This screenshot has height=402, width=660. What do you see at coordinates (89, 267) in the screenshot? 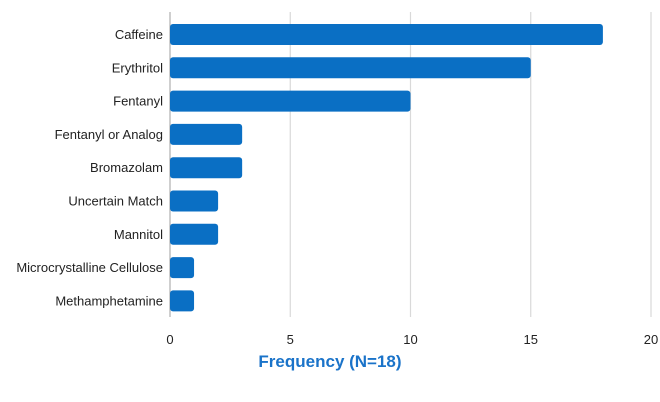
I see `category-label: Microcrystalline Cellulose` at bounding box center [89, 267].